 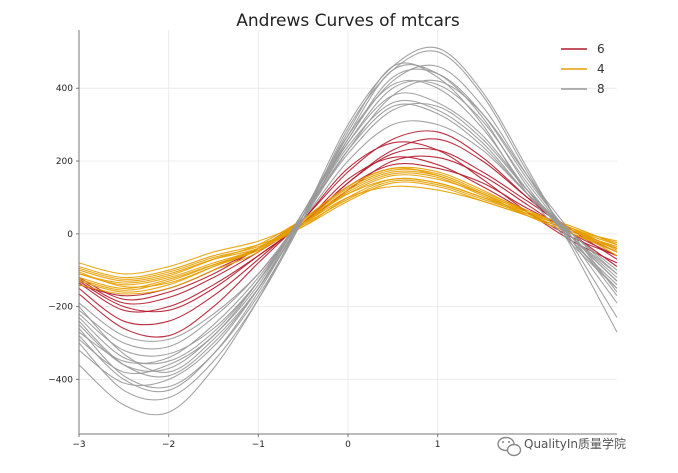 What do you see at coordinates (348, 445) in the screenshot?
I see `x-tick-label: 0` at bounding box center [348, 445].